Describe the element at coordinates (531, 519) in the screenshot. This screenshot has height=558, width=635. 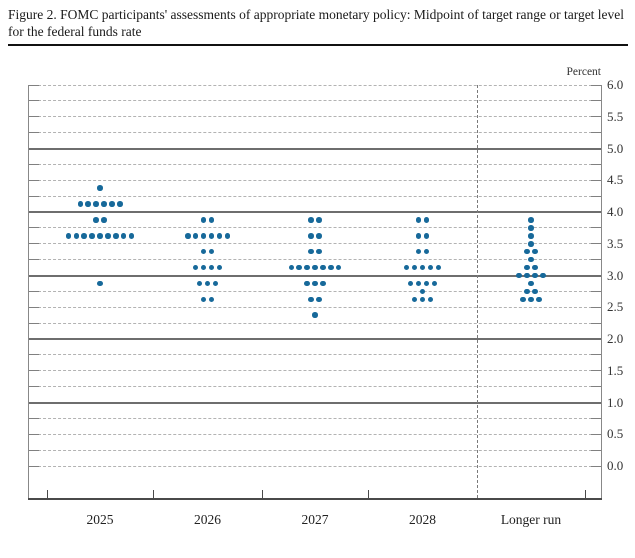
I see `x-axis-label: Longer run` at that location.